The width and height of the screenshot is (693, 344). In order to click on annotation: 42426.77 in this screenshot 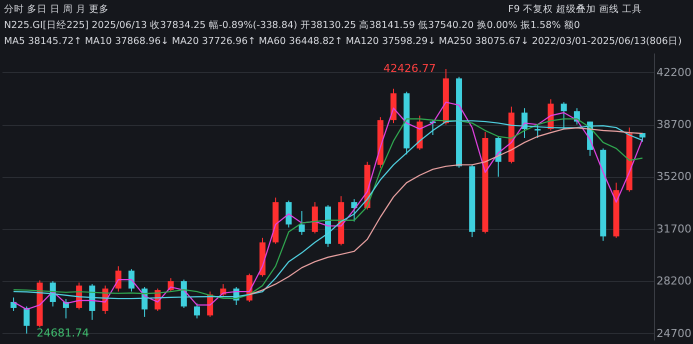, I will do `click(409, 68)`.